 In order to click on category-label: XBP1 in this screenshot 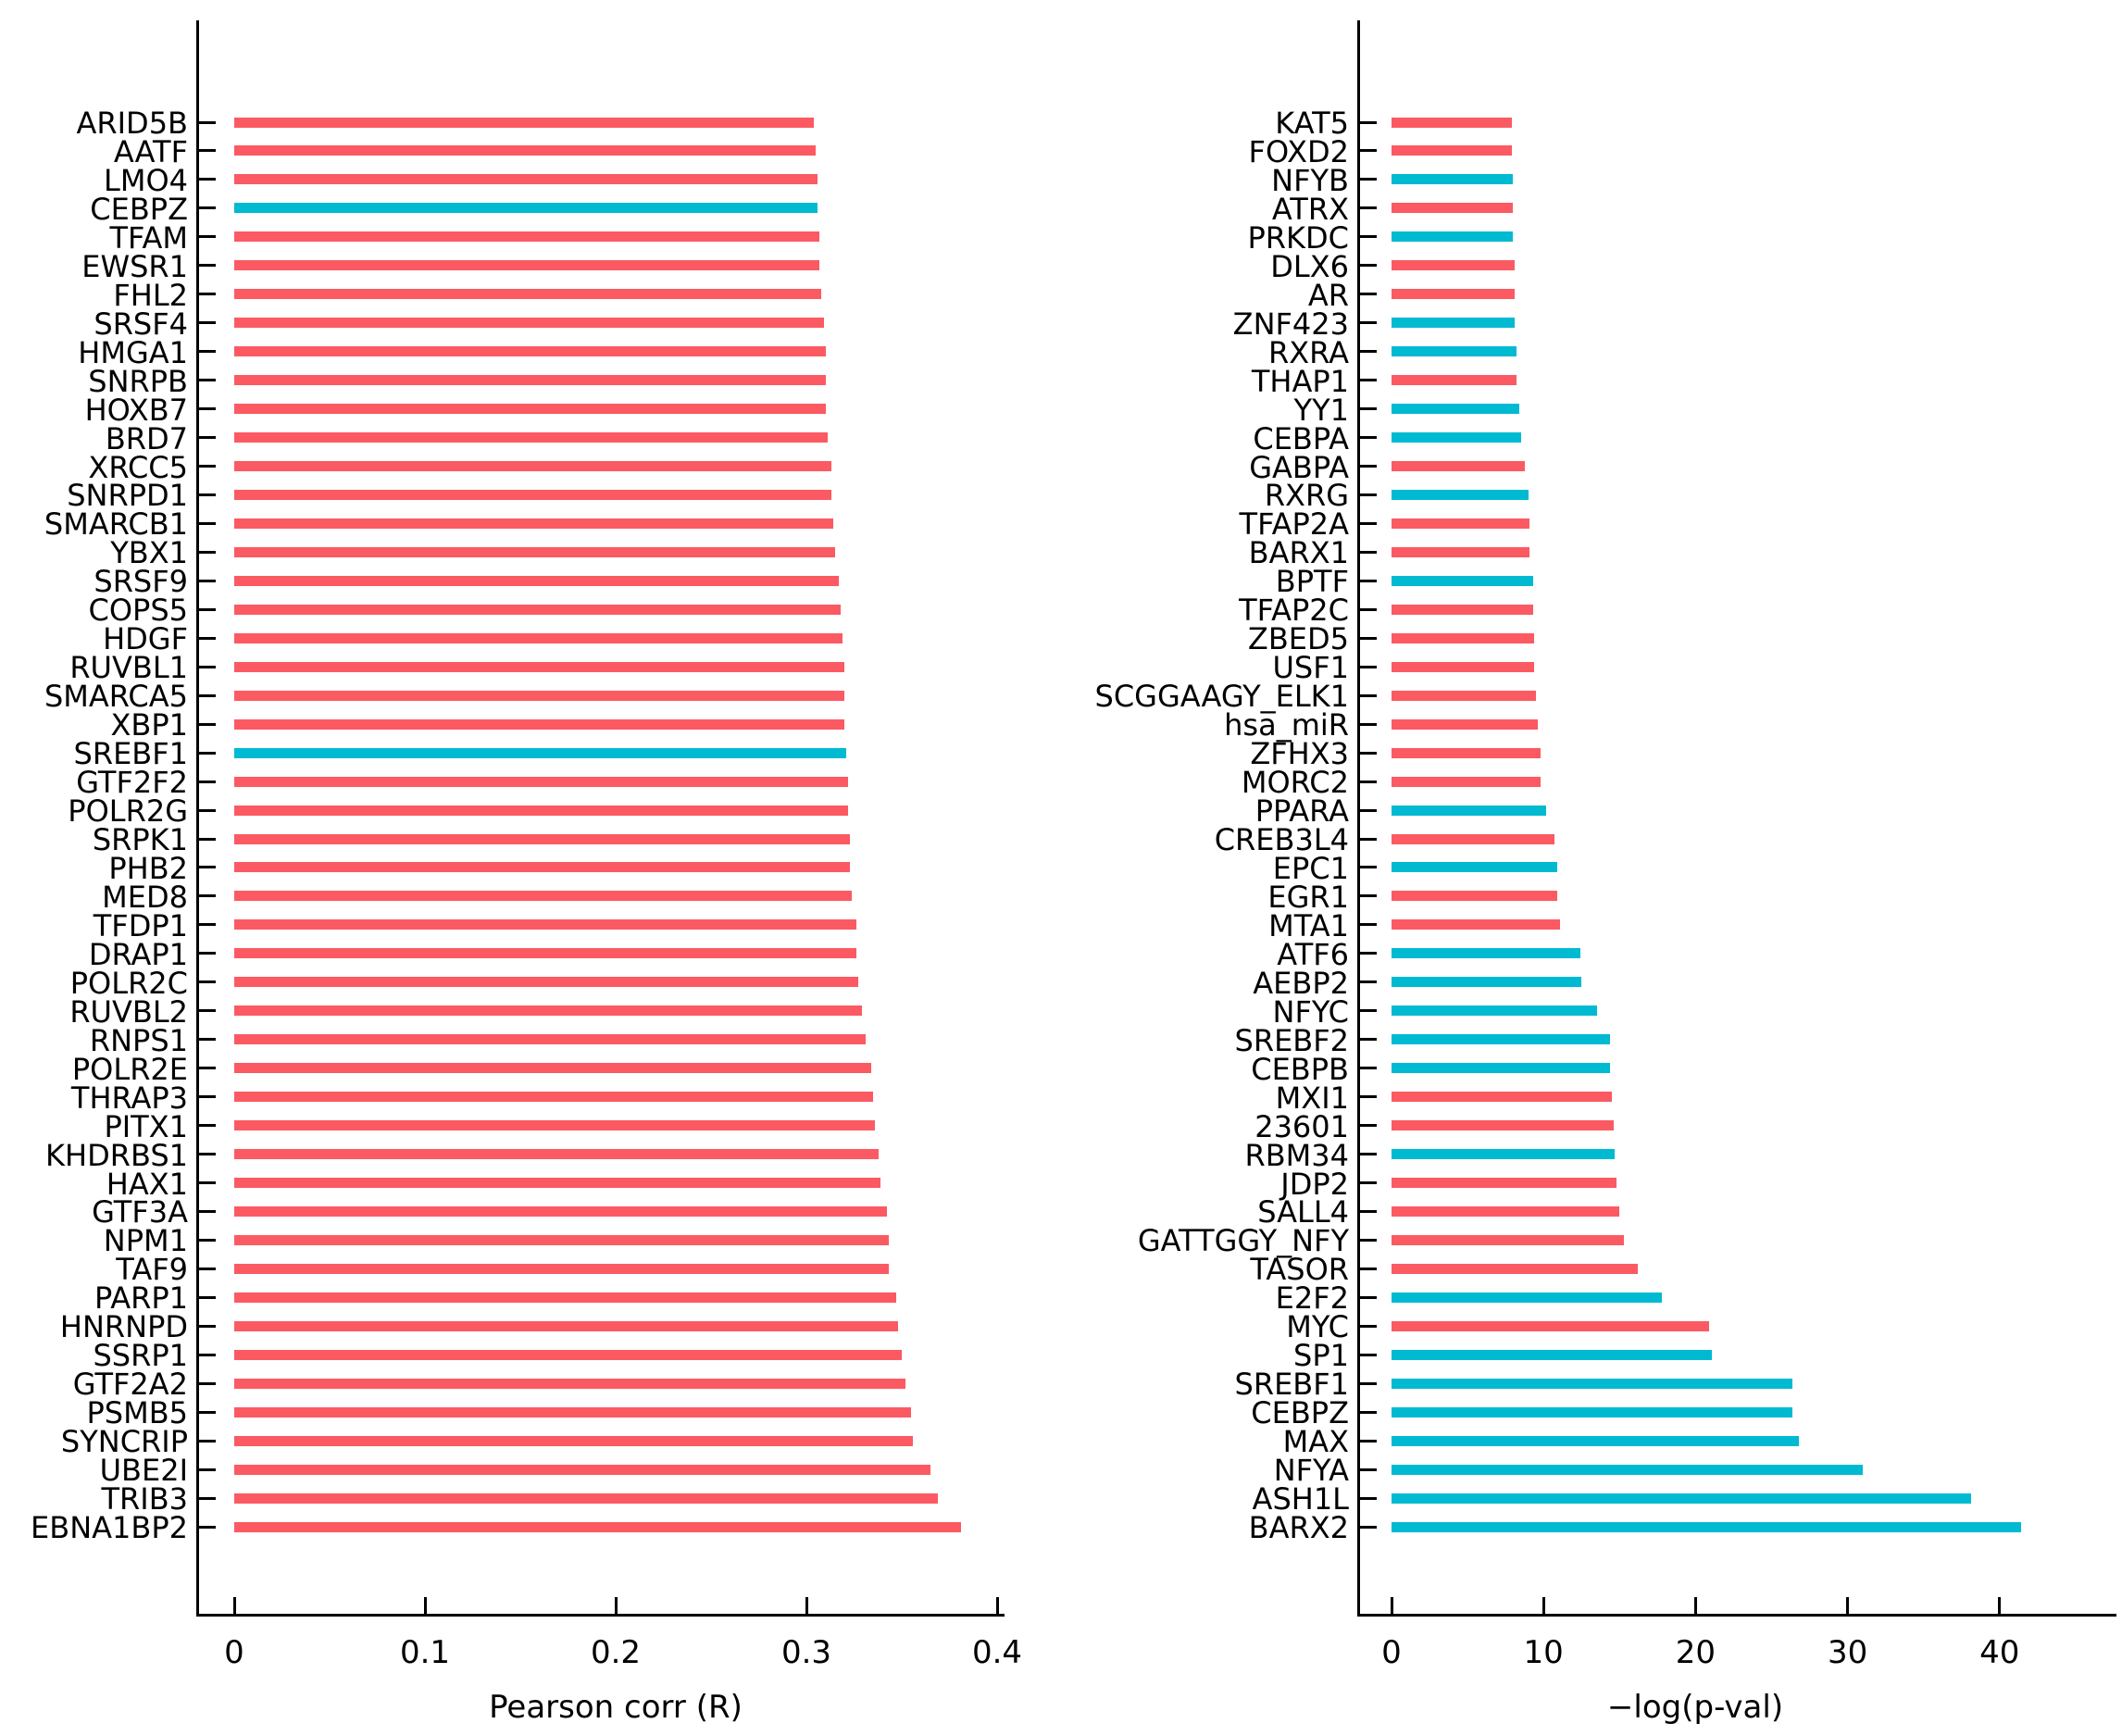, I will do `click(149, 725)`.